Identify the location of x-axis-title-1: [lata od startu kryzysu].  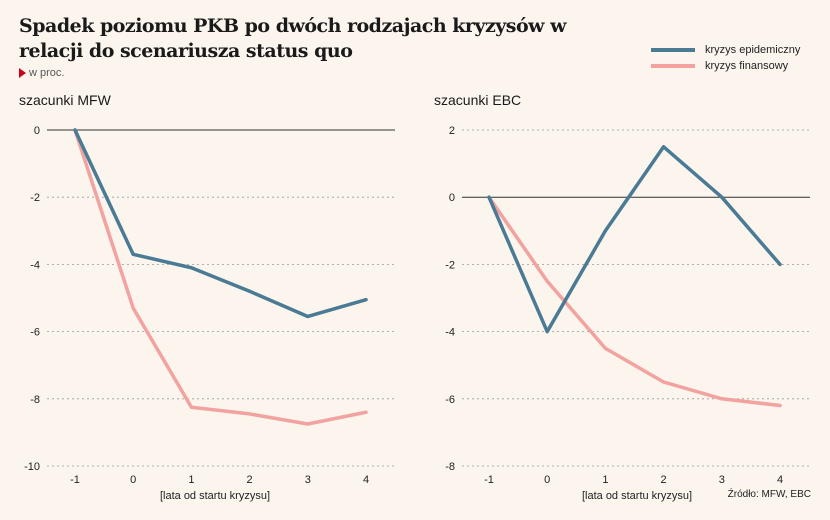
(637, 496).